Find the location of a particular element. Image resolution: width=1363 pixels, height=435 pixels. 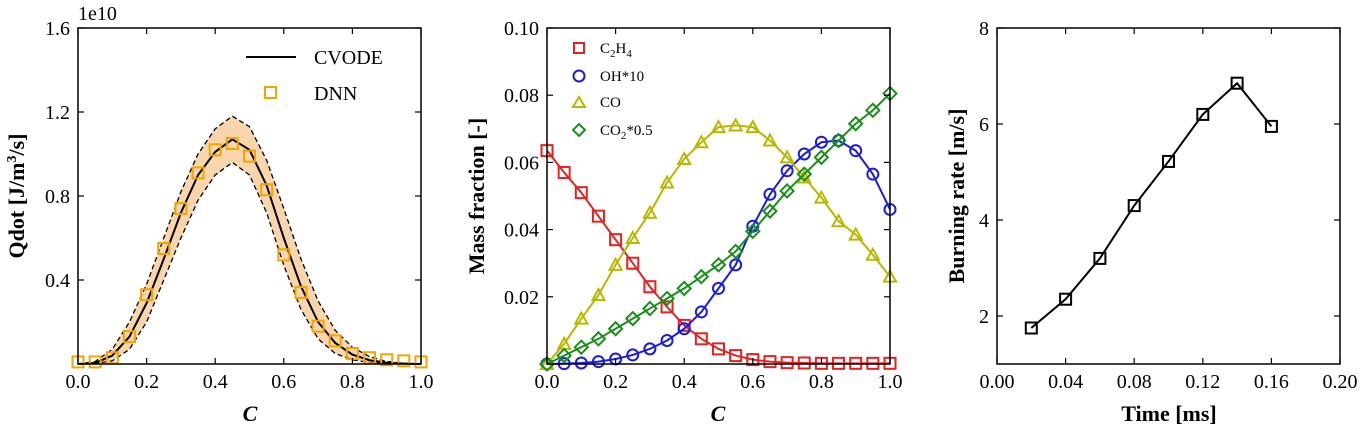

legend-co2-label: CO2*0.5 is located at coordinates (626, 132).